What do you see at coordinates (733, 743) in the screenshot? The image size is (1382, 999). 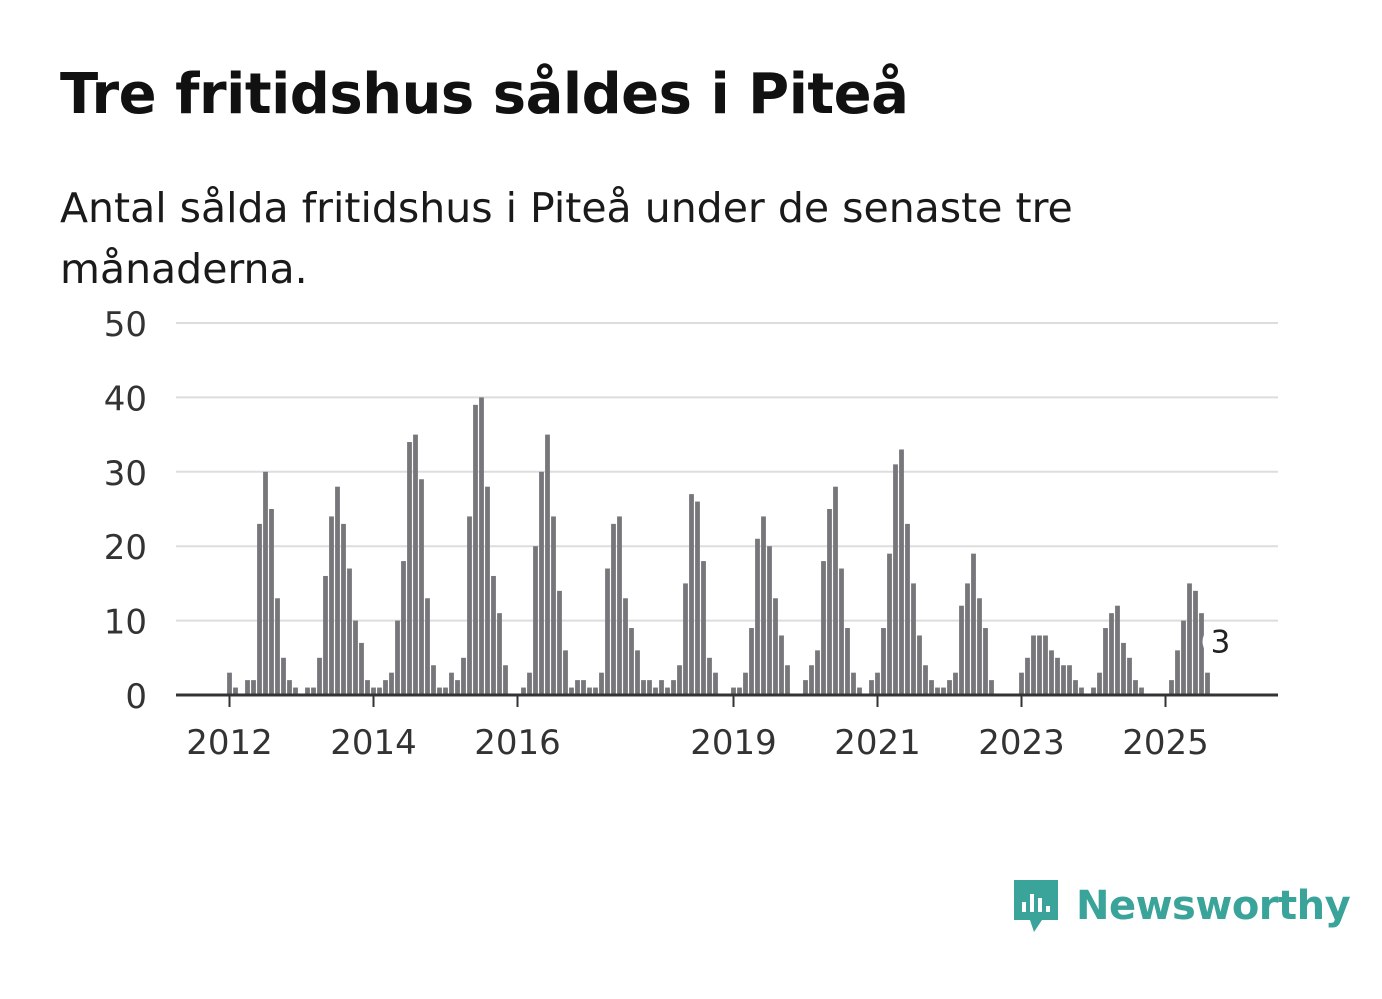 I see `x-tick-label: 2019` at bounding box center [733, 743].